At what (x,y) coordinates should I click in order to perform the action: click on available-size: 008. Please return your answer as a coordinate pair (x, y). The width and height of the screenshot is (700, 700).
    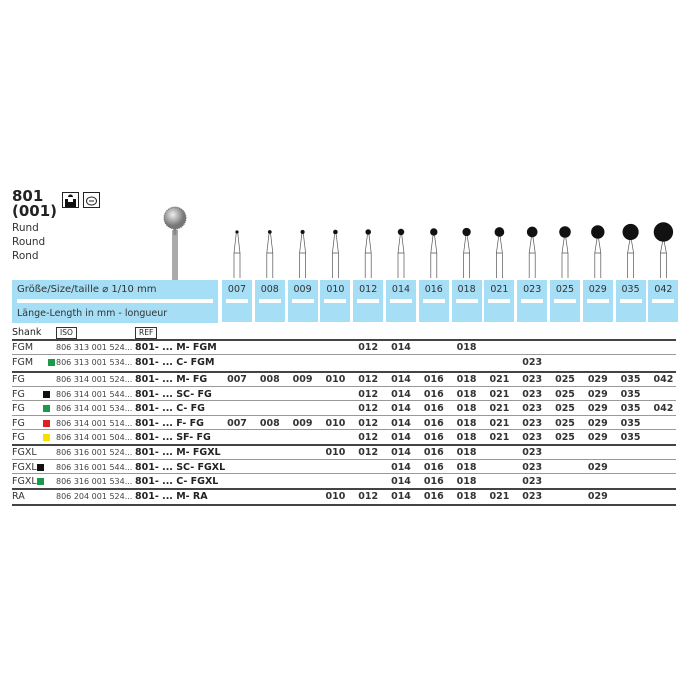
    Looking at the image, I should click on (269, 379).